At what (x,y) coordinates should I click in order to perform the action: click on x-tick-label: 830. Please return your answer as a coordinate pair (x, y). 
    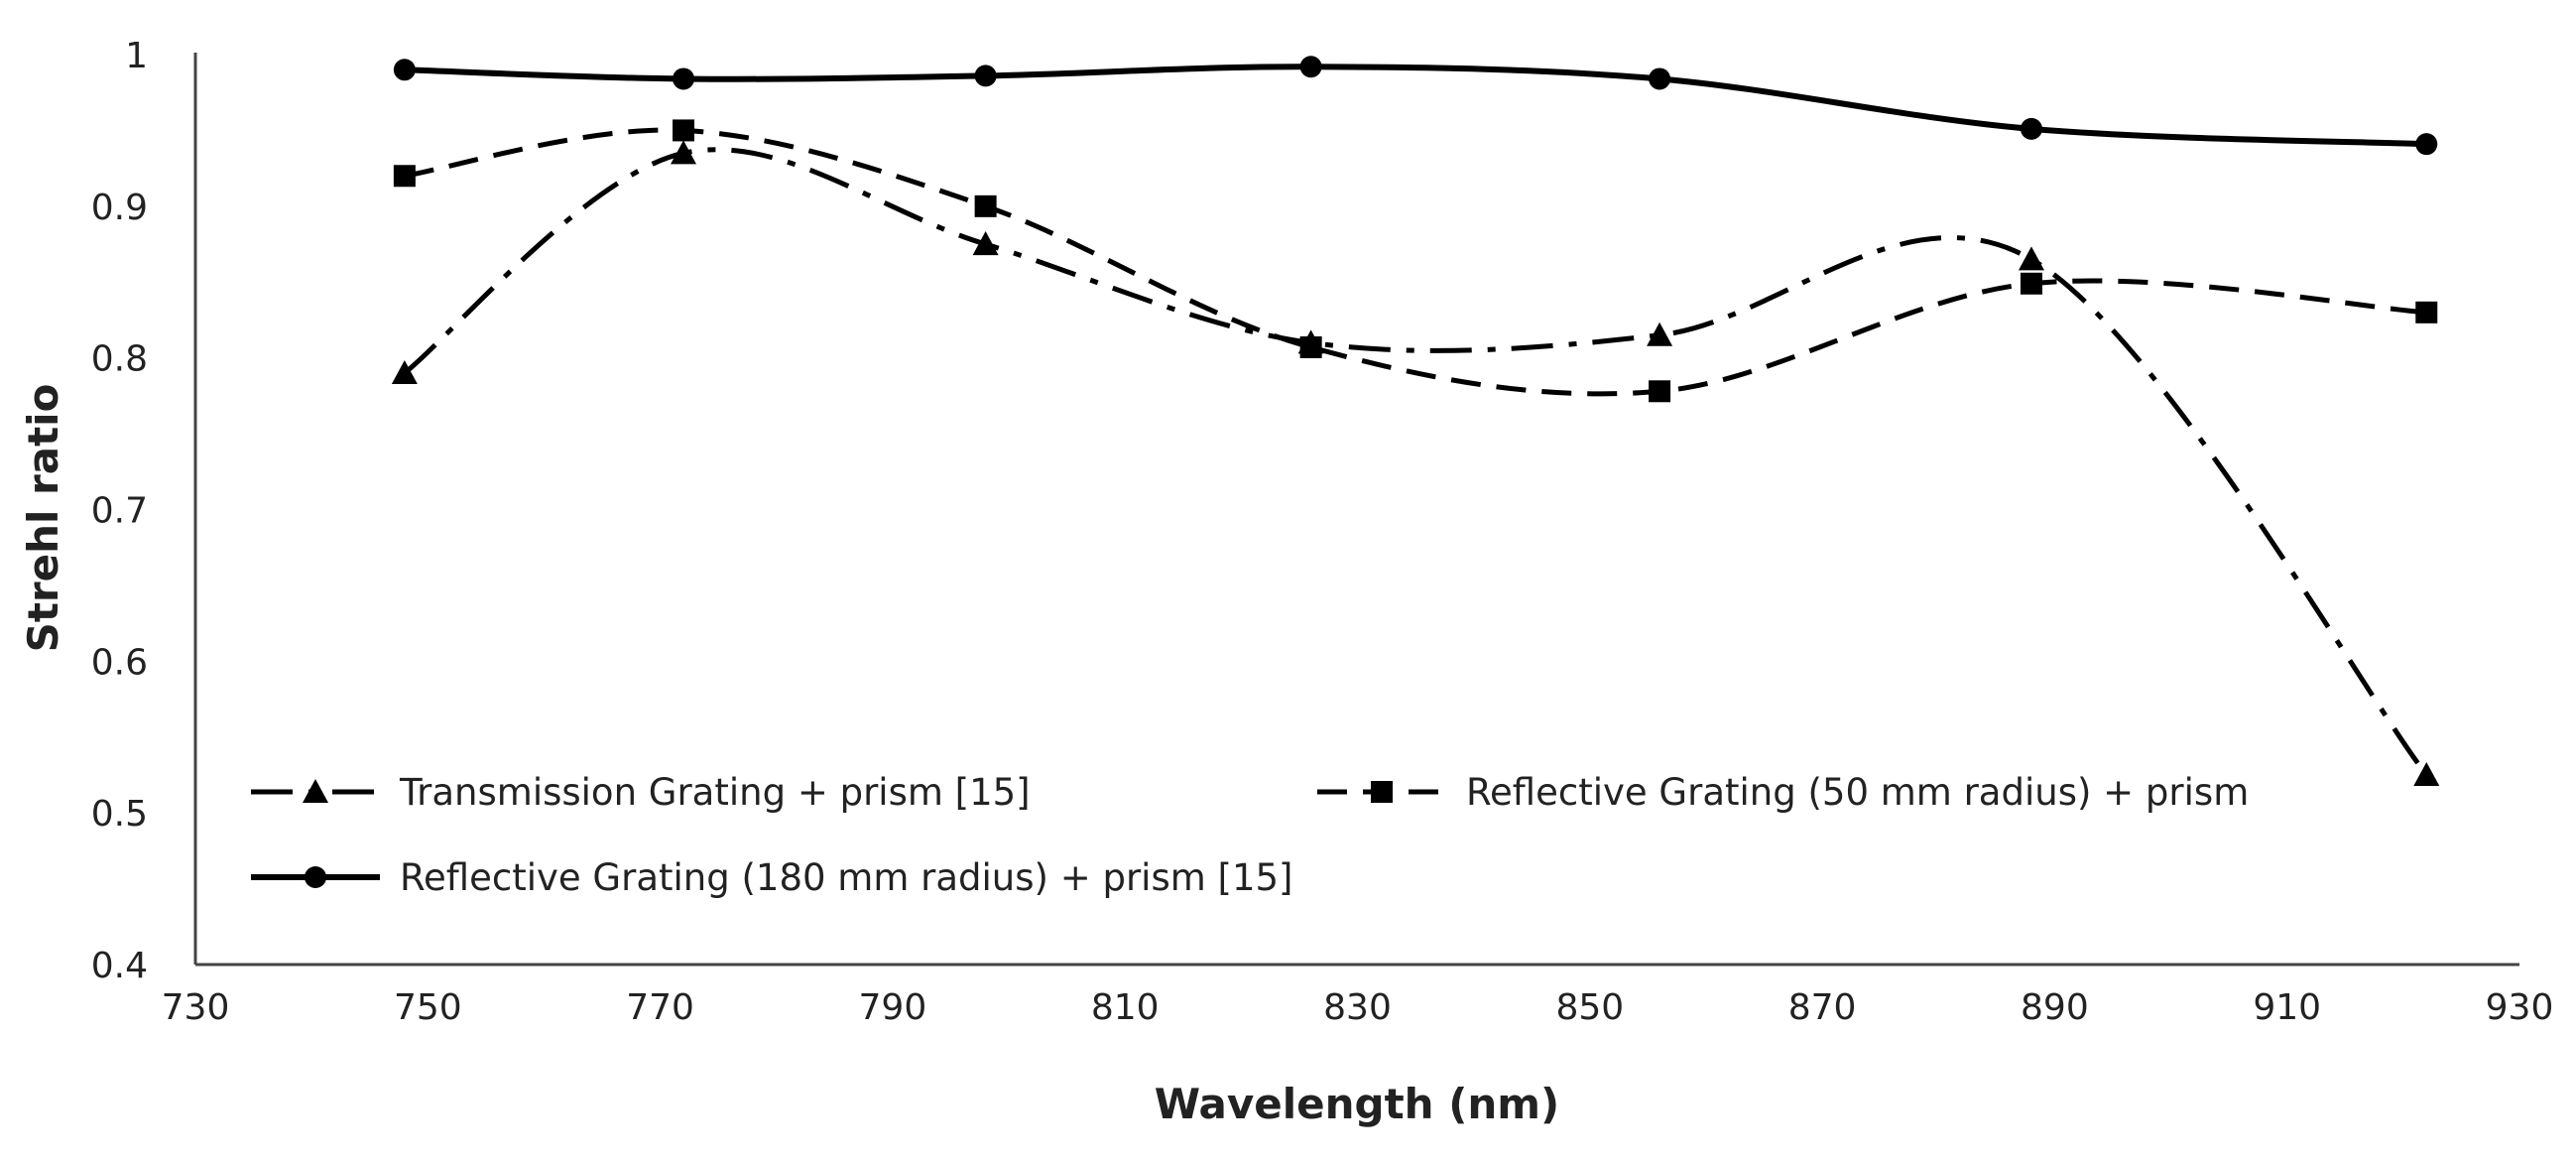
    Looking at the image, I should click on (1357, 1007).